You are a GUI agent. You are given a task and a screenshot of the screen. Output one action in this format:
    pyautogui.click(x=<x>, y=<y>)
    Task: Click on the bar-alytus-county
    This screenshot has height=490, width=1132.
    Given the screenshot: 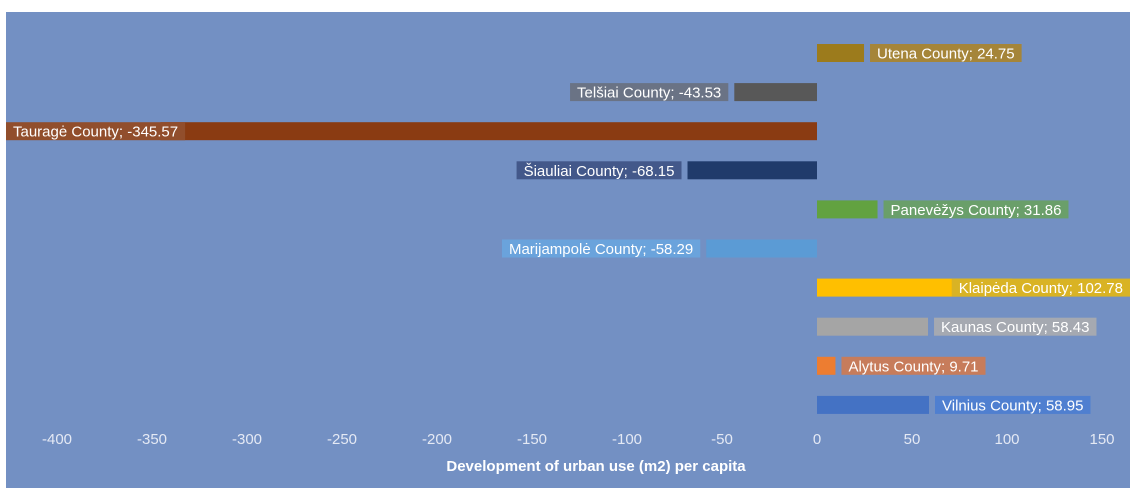 What is the action you would take?
    pyautogui.click(x=826, y=365)
    